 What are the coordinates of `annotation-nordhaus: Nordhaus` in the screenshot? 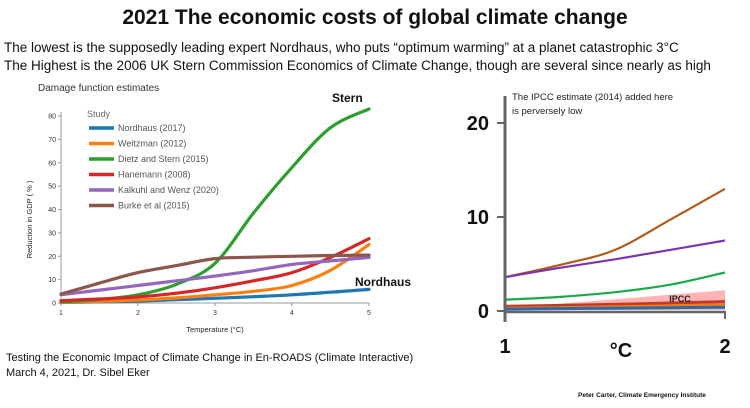 It's located at (383, 282).